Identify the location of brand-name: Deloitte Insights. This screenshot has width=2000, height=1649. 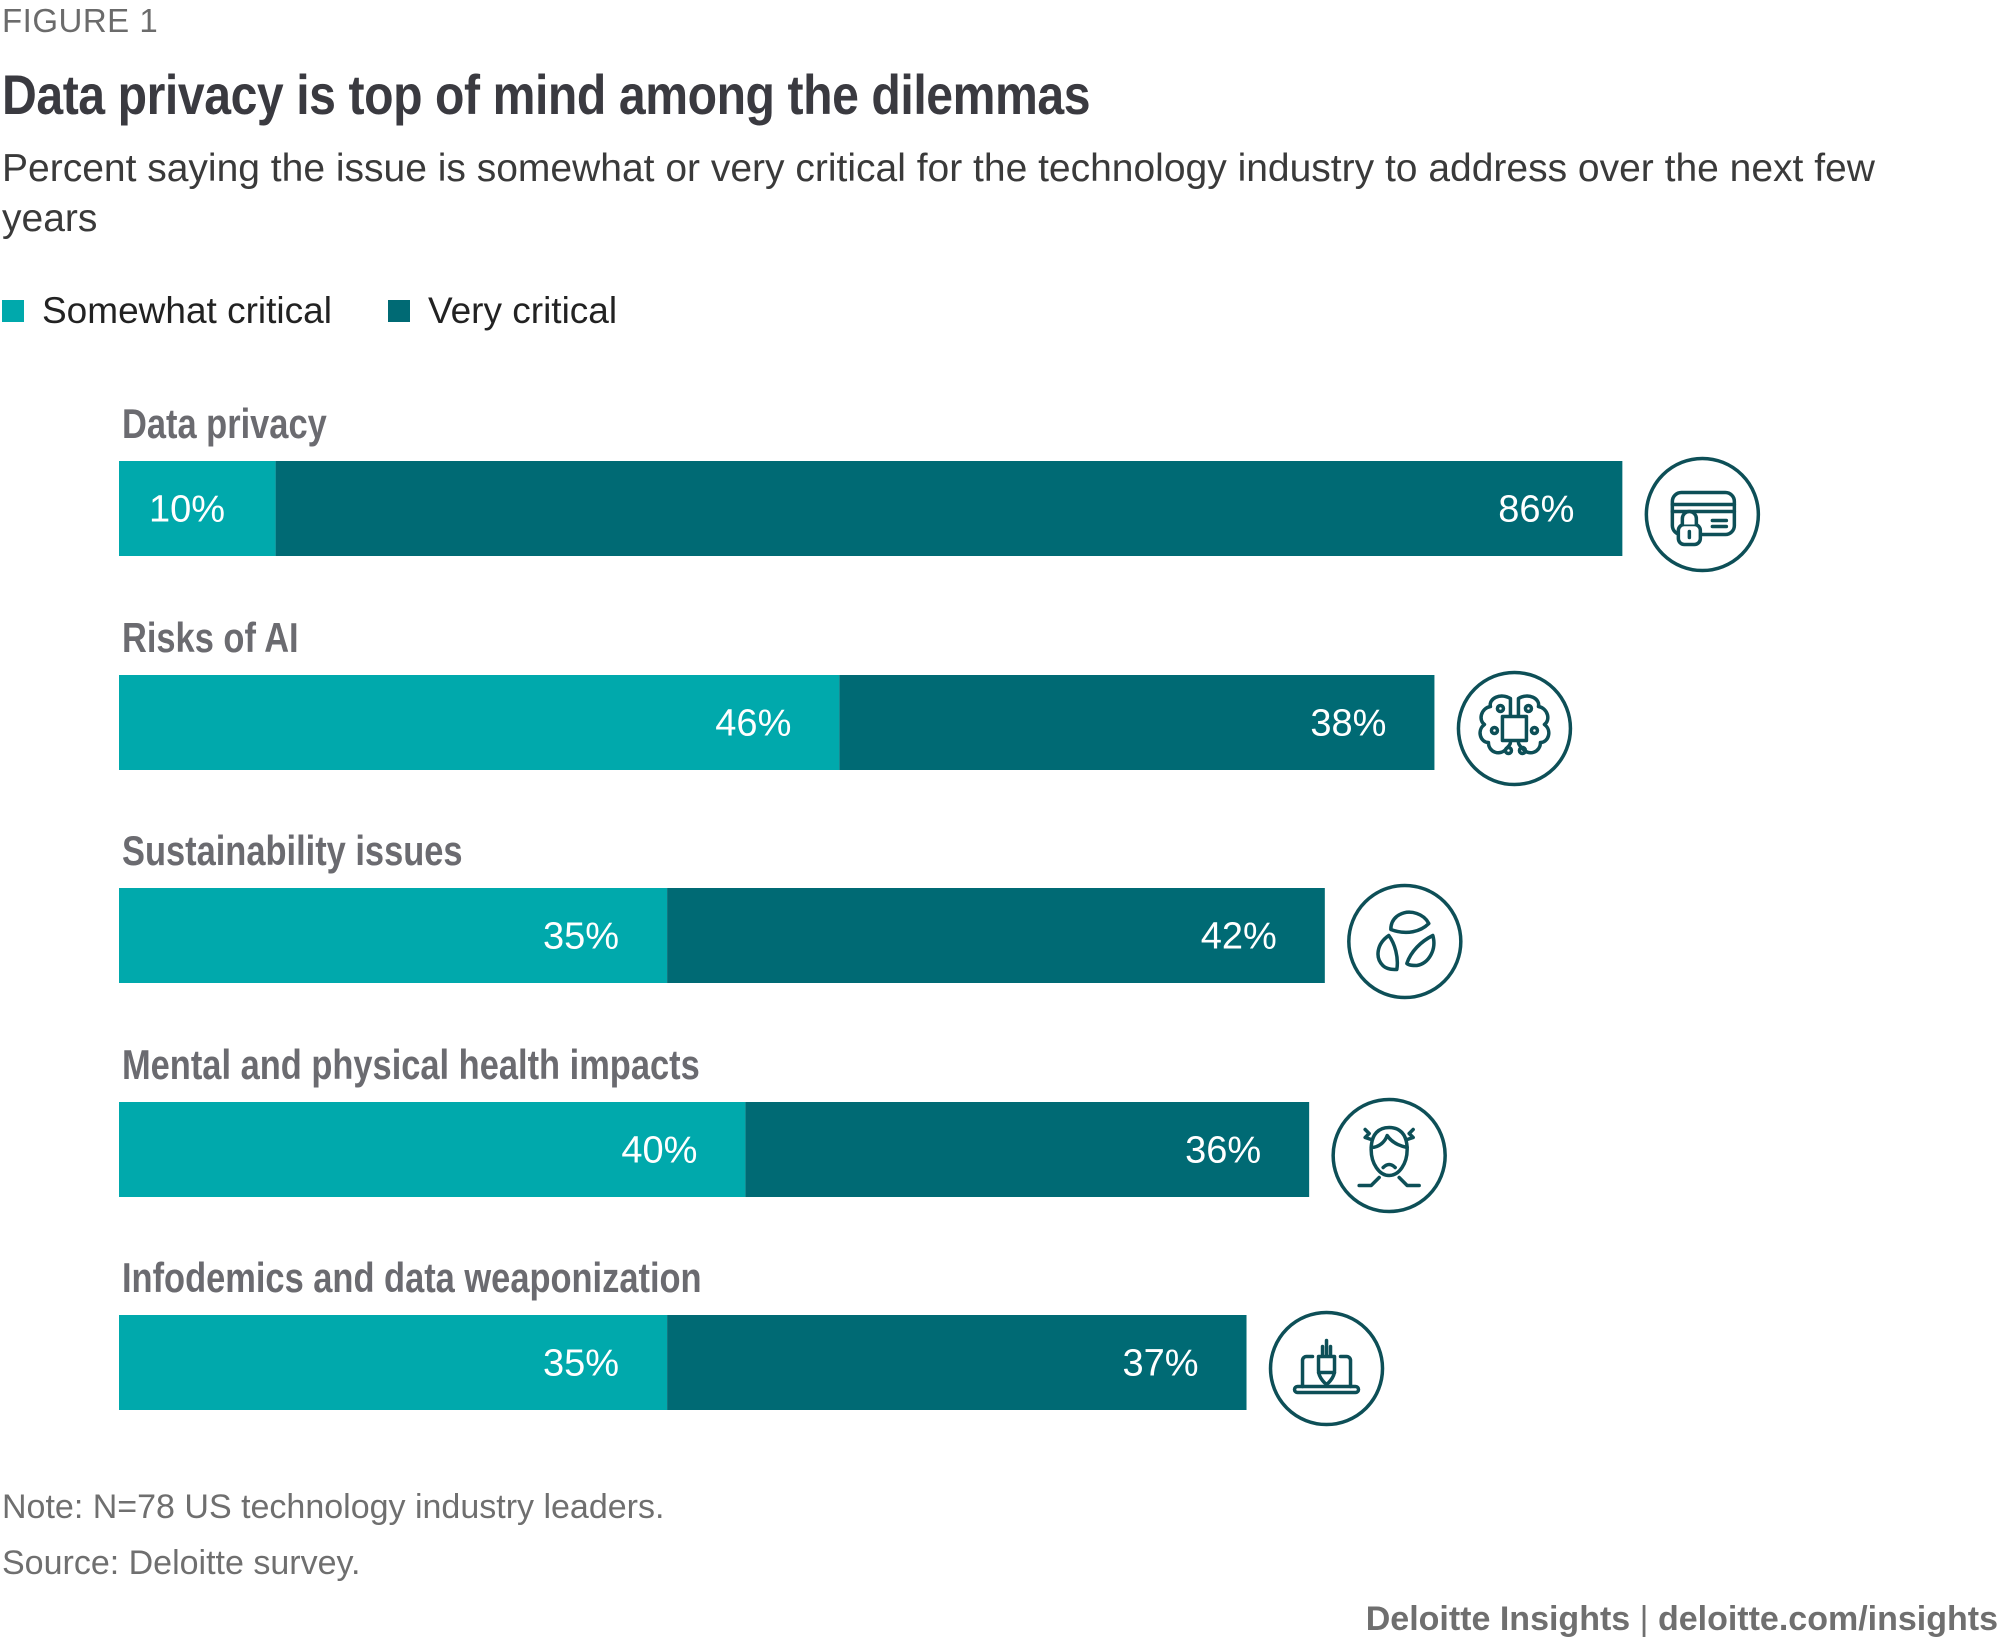
(1498, 1619).